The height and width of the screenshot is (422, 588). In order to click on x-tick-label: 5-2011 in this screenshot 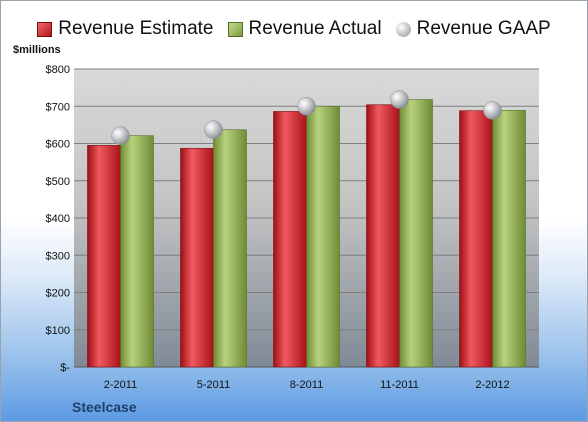, I will do `click(213, 385)`.